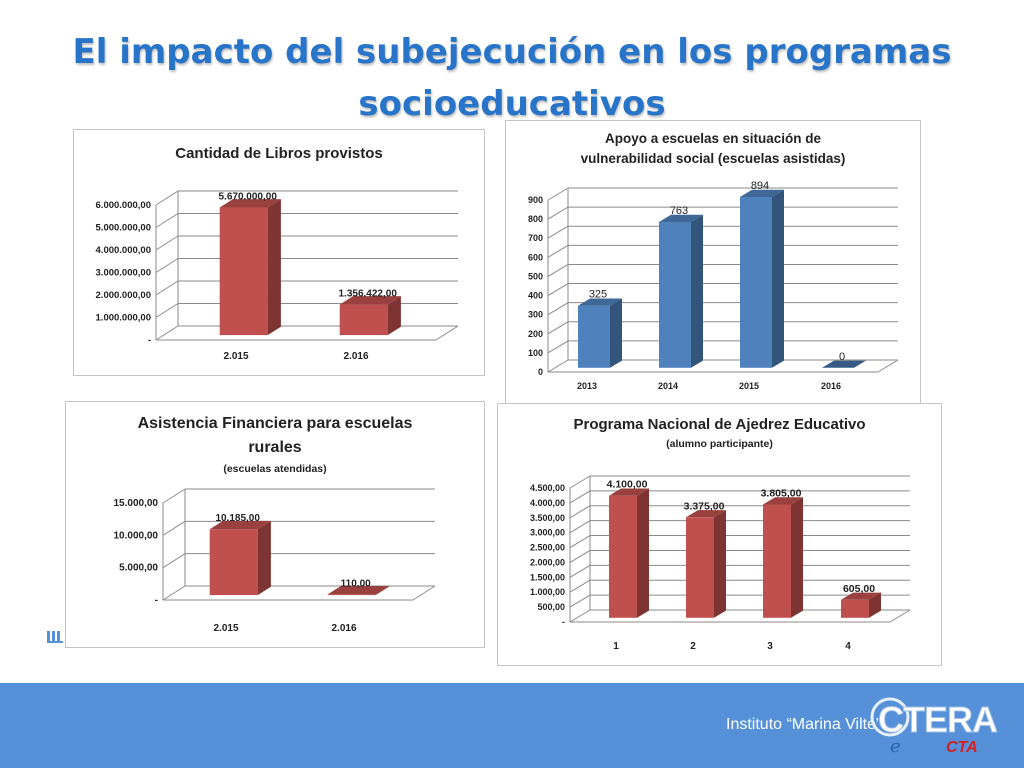 The width and height of the screenshot is (1024, 768). Describe the element at coordinates (679, 211) in the screenshot. I see `data-label: 763` at that location.